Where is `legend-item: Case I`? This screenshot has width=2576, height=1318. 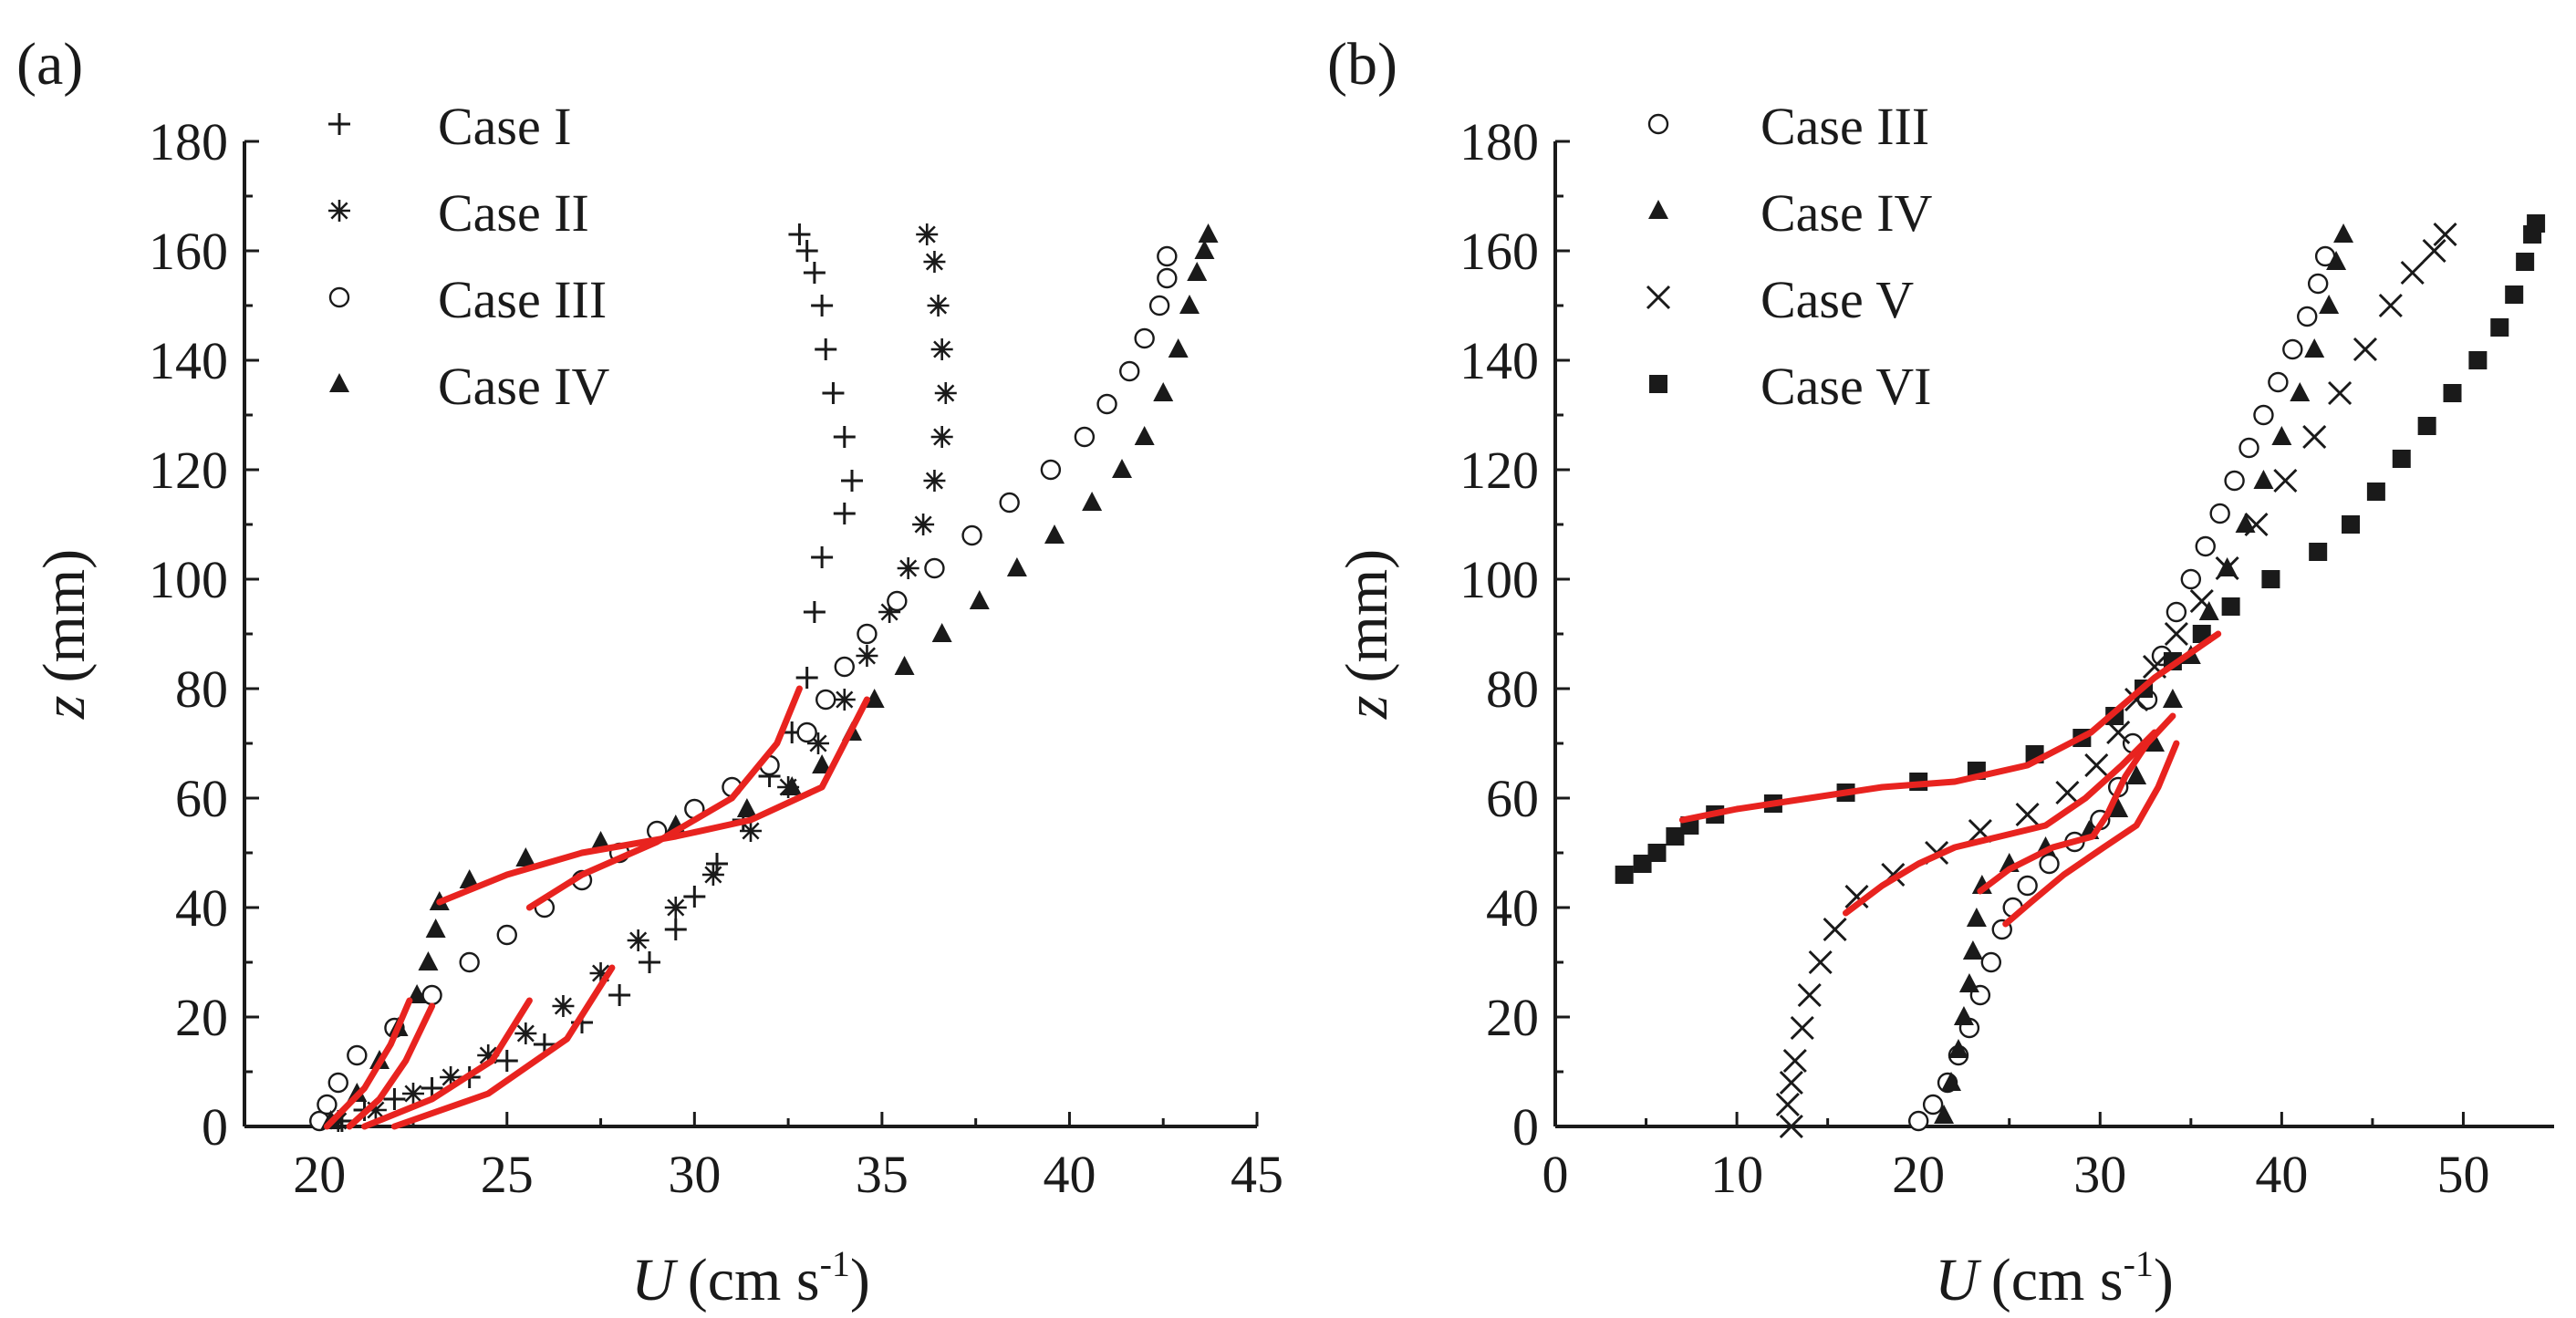
legend-item: Case I is located at coordinates (450, 126).